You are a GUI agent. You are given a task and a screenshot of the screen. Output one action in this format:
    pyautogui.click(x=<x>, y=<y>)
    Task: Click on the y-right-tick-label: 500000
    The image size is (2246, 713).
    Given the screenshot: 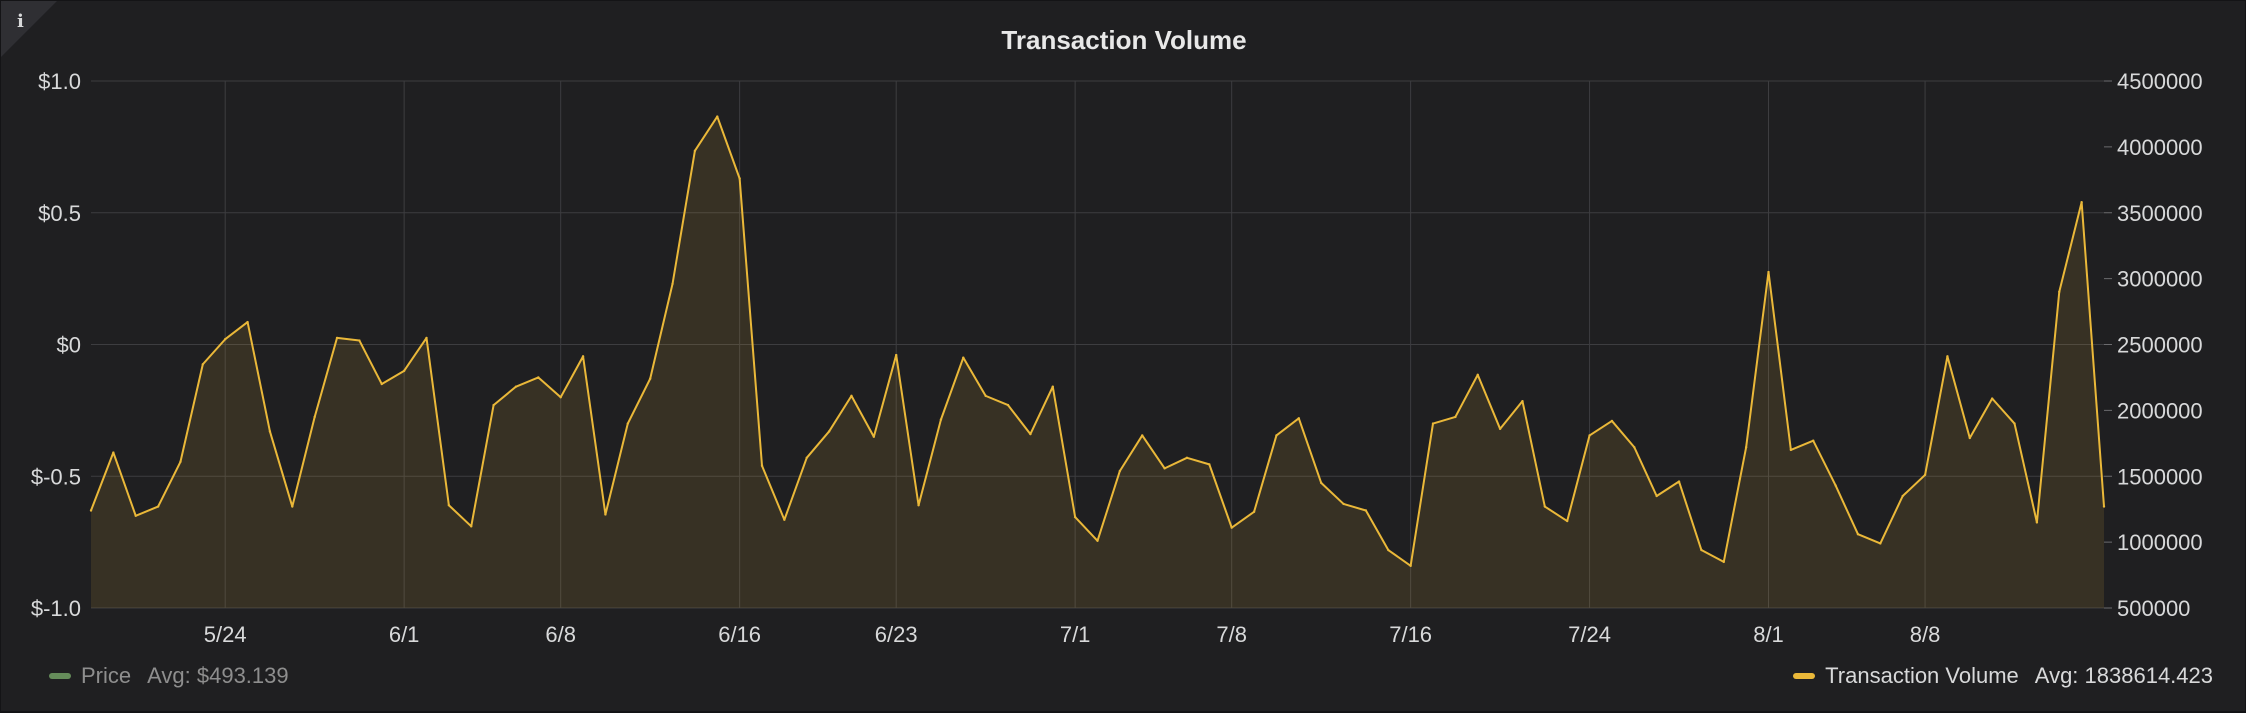 What is the action you would take?
    pyautogui.click(x=2153, y=608)
    